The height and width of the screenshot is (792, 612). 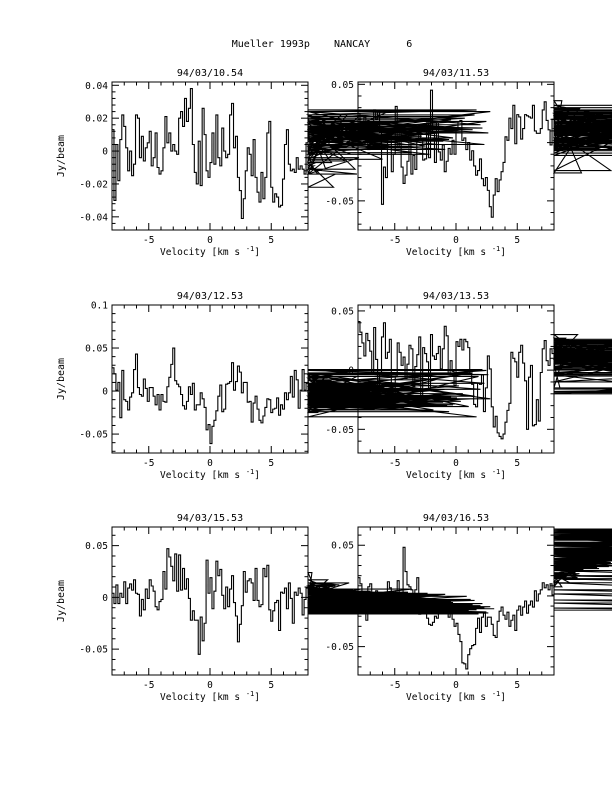 I want to click on page-title: Mueller 1993p NANCAY 6, so click(x=322, y=44).